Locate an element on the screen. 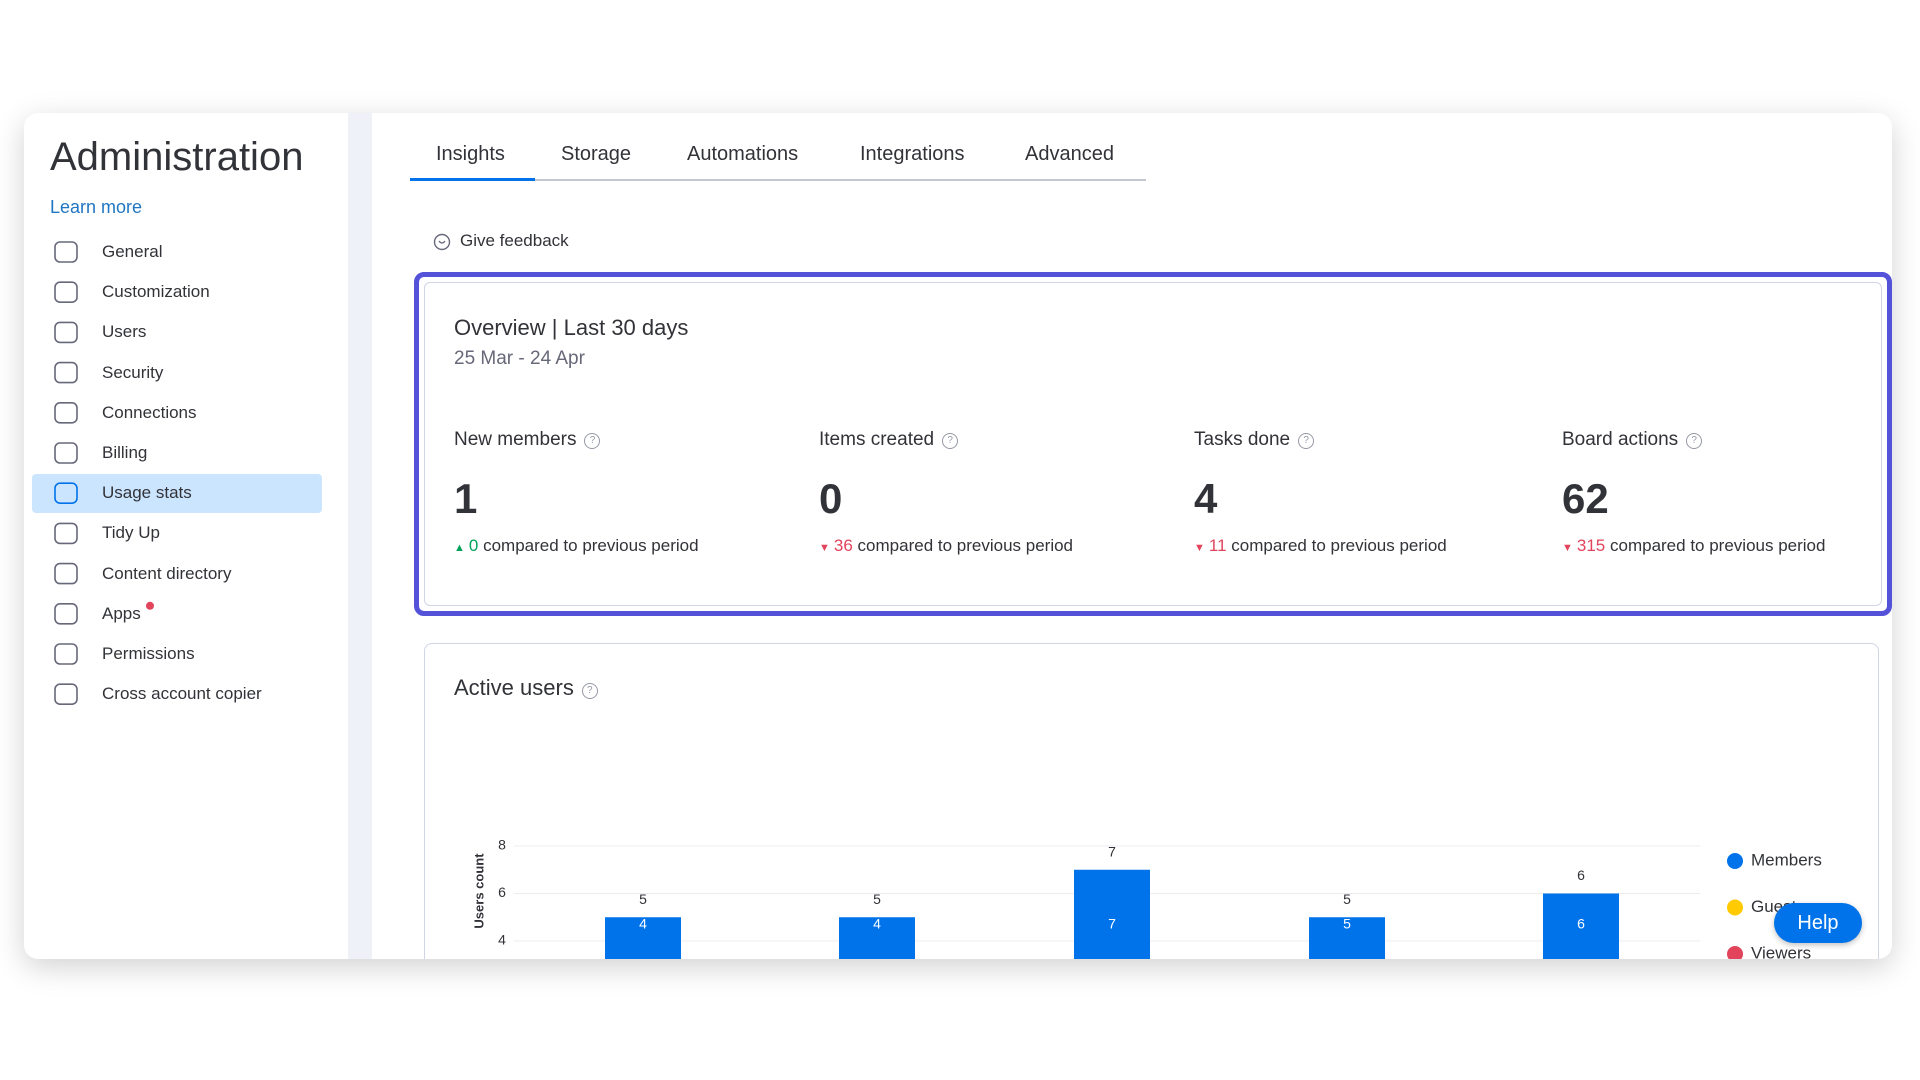 The image size is (1920, 1080). metric-label: New members? is located at coordinates (527, 440).